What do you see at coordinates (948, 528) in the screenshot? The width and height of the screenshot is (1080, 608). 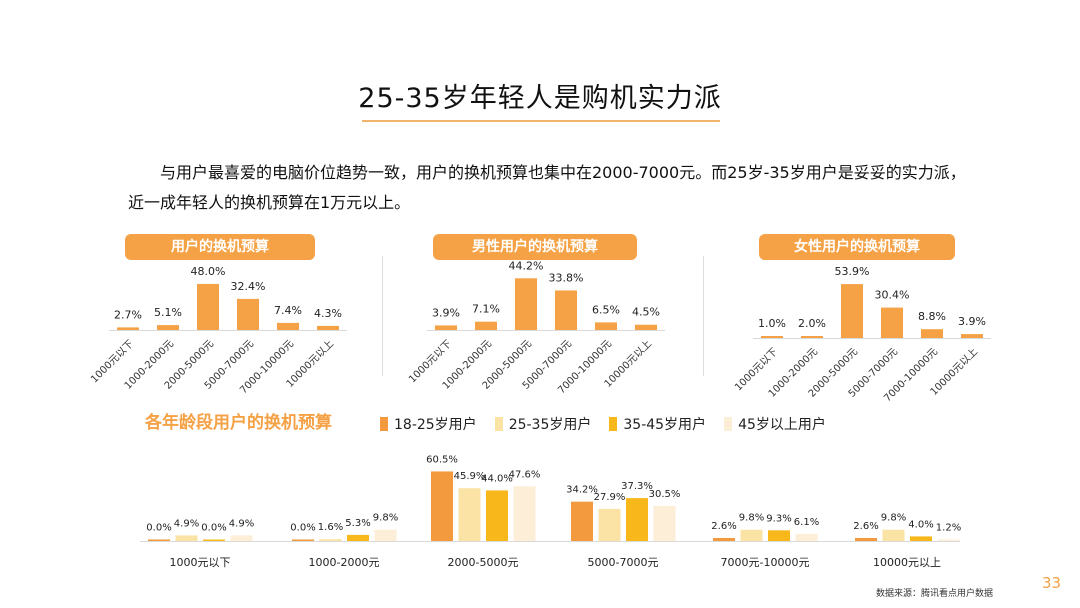 I see `age-bar-value-label: 1.2%` at bounding box center [948, 528].